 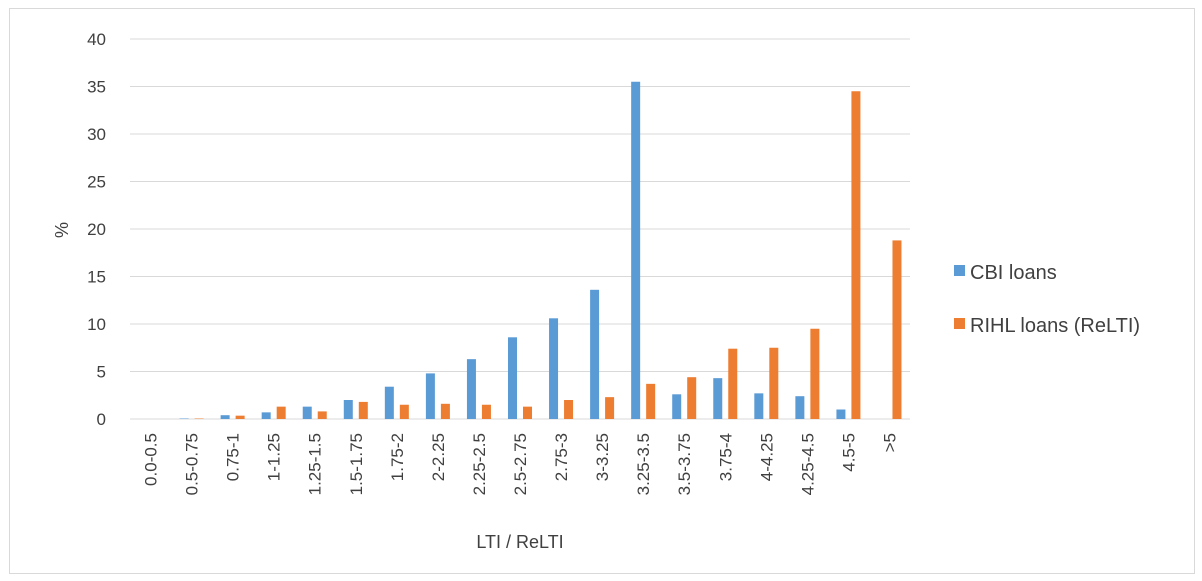 I want to click on legend-item-cbi: CBI loans, so click(x=1005, y=273).